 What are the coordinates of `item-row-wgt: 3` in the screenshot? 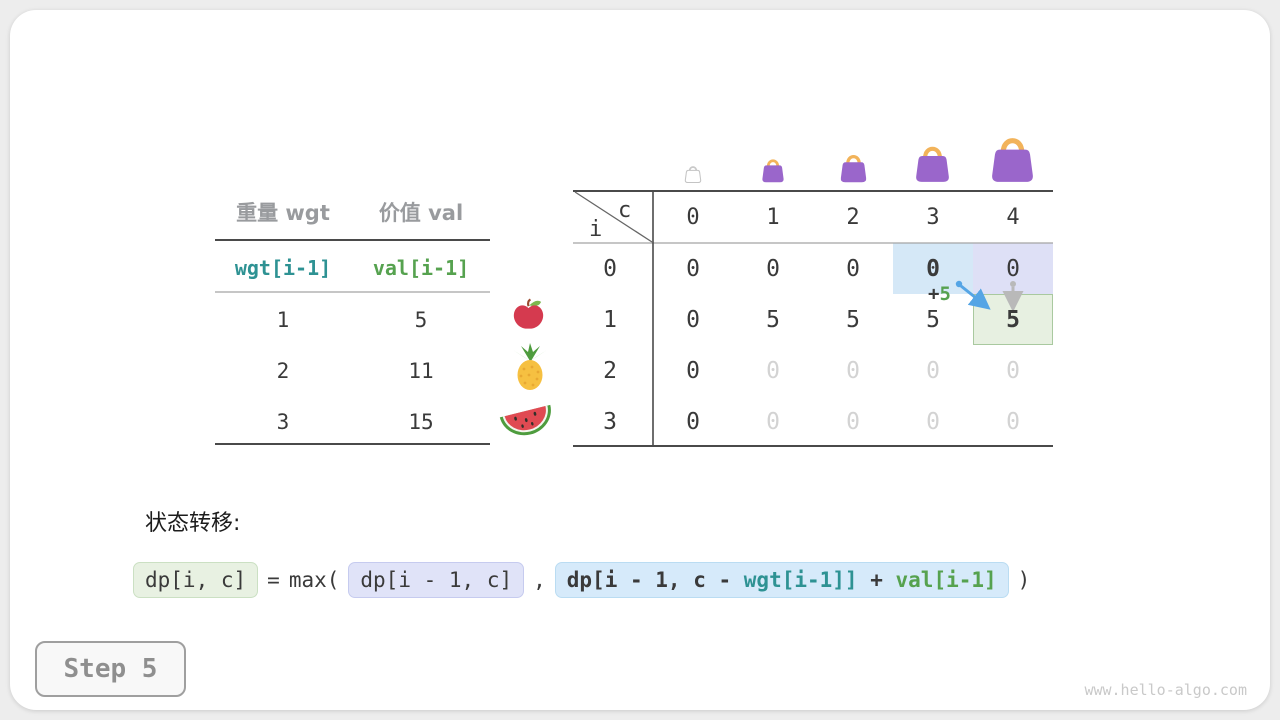 It's located at (283, 422).